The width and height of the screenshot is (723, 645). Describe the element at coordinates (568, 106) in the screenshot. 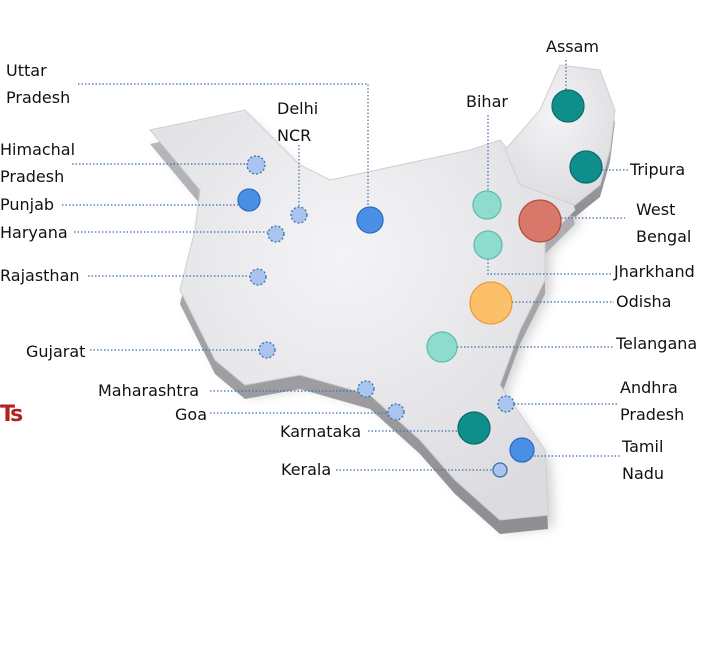

I see `marker-assam` at that location.